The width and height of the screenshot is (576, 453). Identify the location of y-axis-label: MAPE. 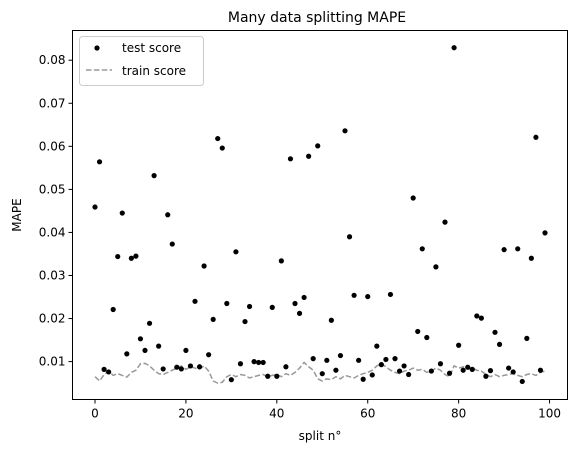
(17, 214).